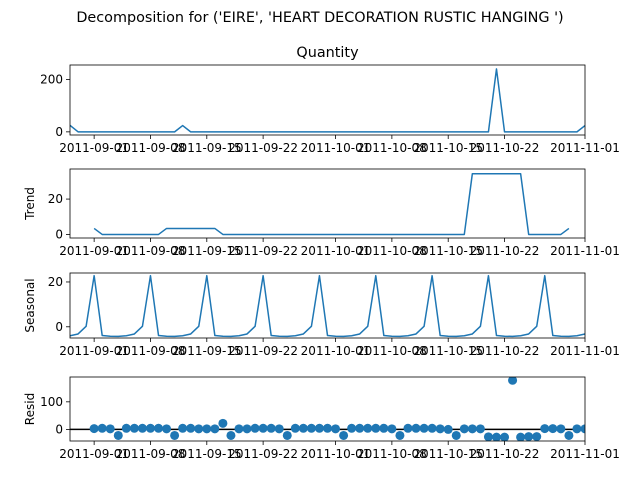 The image size is (640, 480). Describe the element at coordinates (30, 305) in the screenshot. I see `y-axis-label: Seasonal` at that location.